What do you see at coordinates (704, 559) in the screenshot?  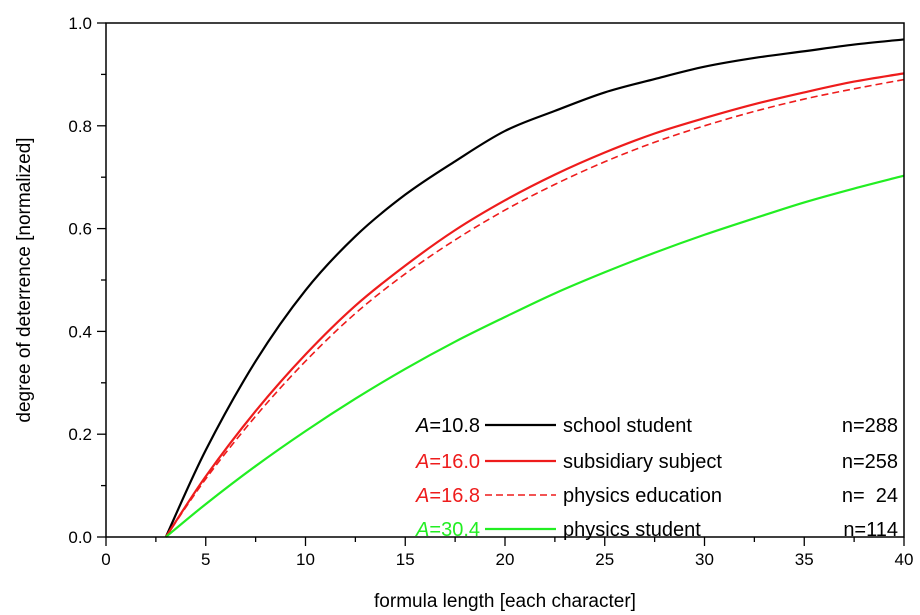 I see `x-tick-label: 30` at bounding box center [704, 559].